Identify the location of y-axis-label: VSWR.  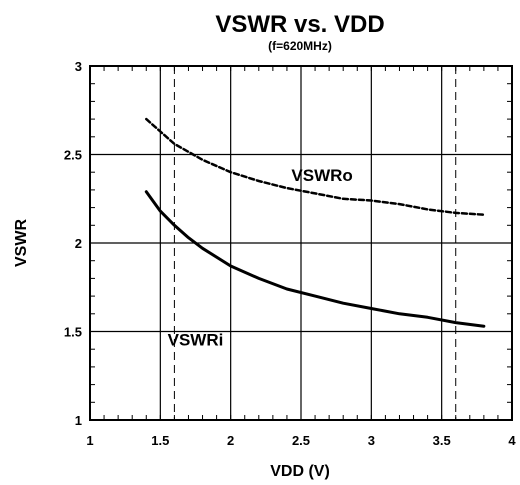
(21, 243).